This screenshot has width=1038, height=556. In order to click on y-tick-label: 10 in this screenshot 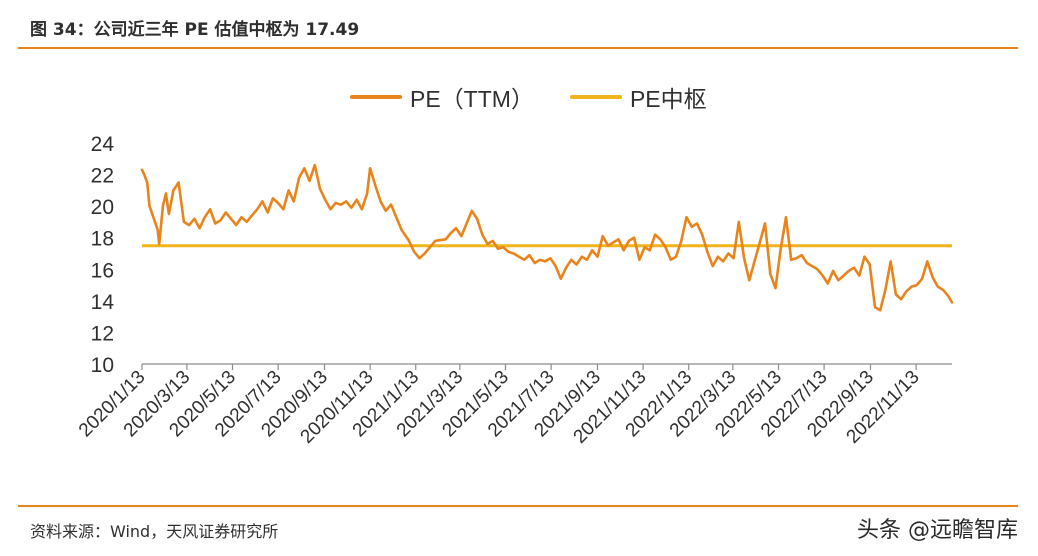, I will do `click(102, 365)`.